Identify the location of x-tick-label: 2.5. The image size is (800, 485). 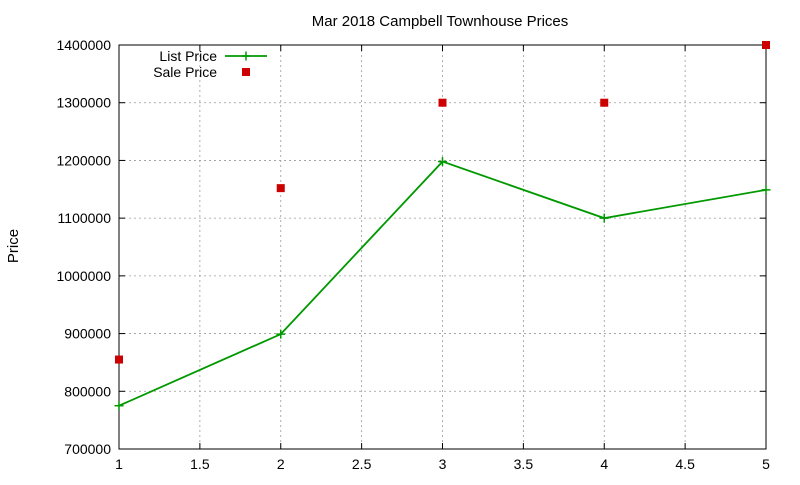
(362, 464).